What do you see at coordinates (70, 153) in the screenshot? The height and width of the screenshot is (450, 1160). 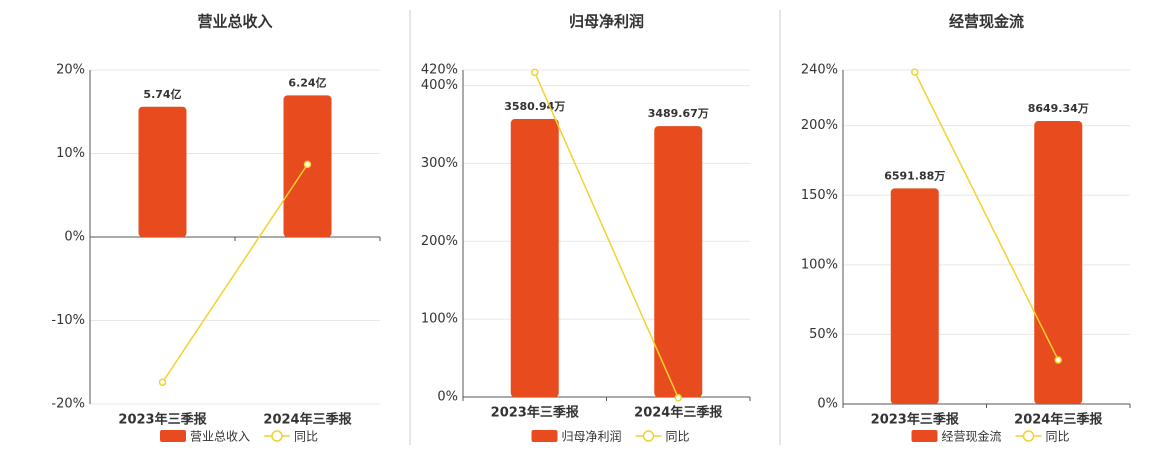 I see `y-tick-label: 10%` at bounding box center [70, 153].